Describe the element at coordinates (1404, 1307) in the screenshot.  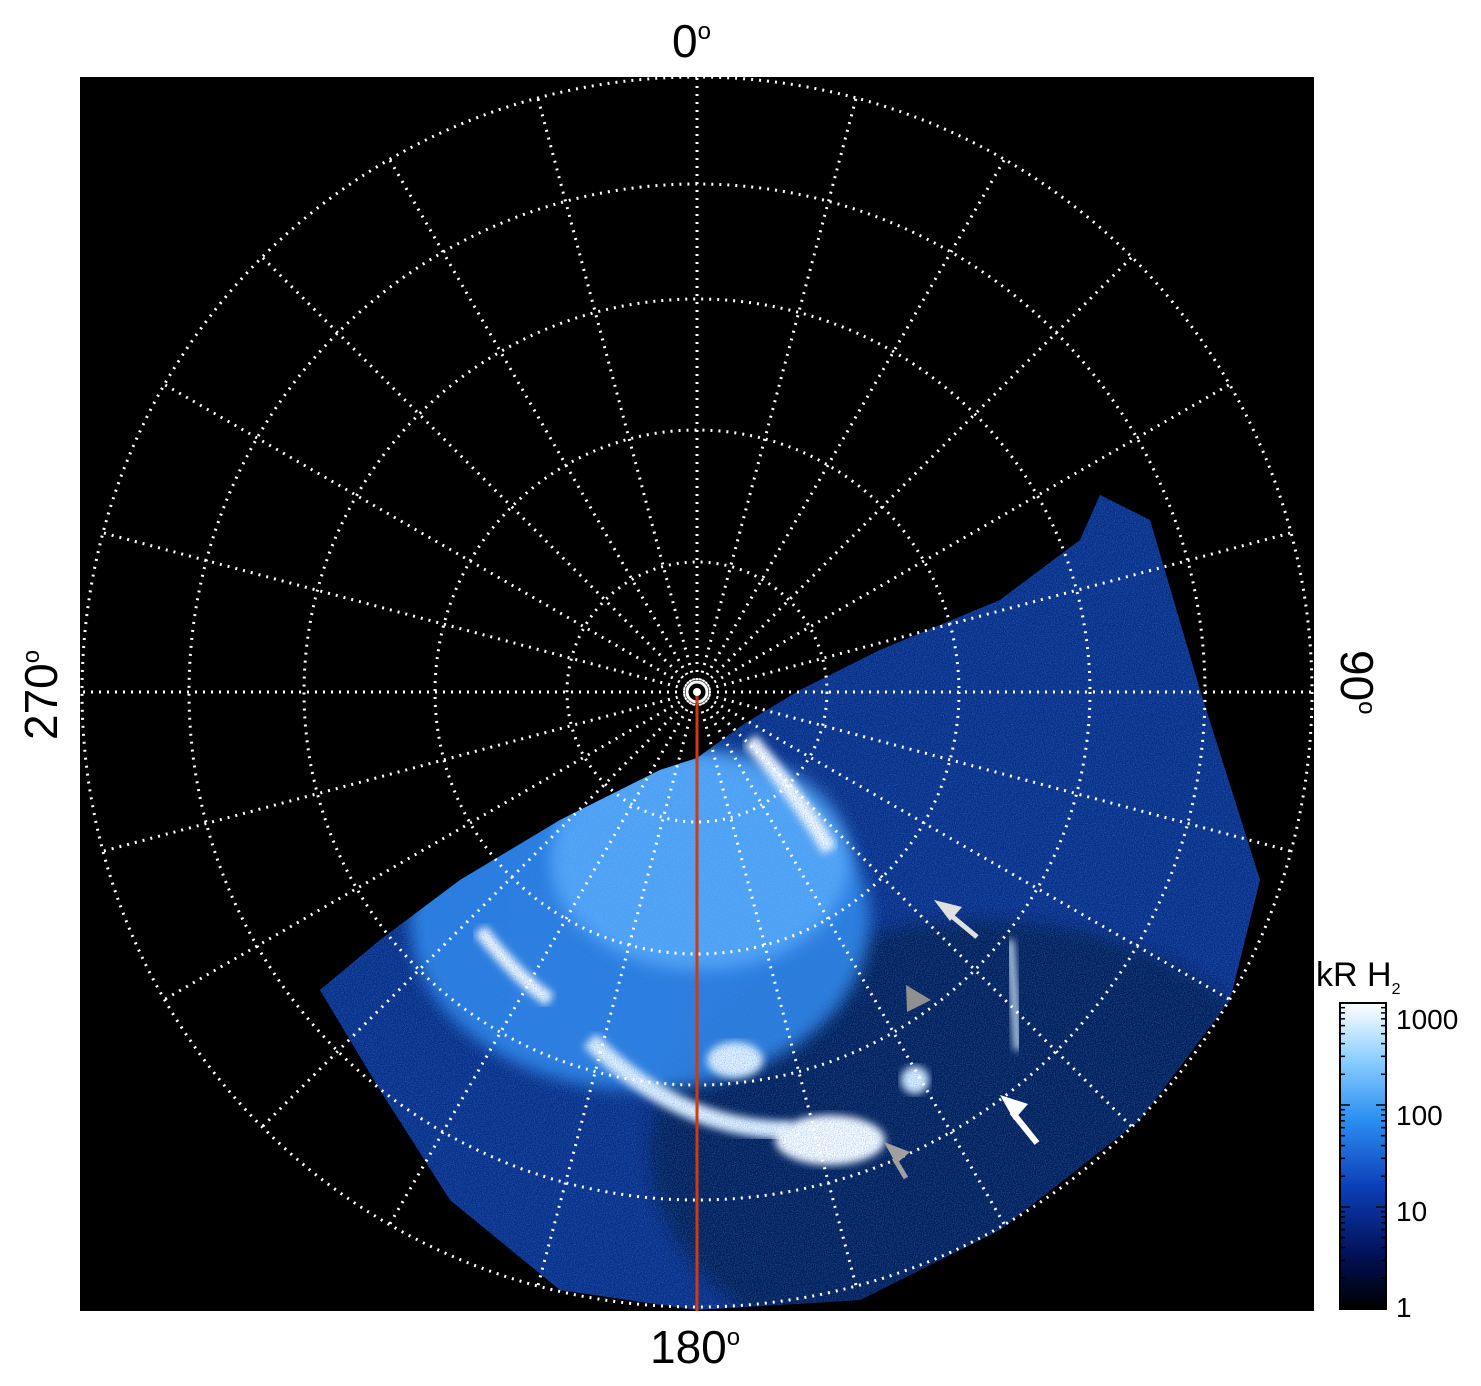
I see `colorbar-tick-1: 1` at that location.